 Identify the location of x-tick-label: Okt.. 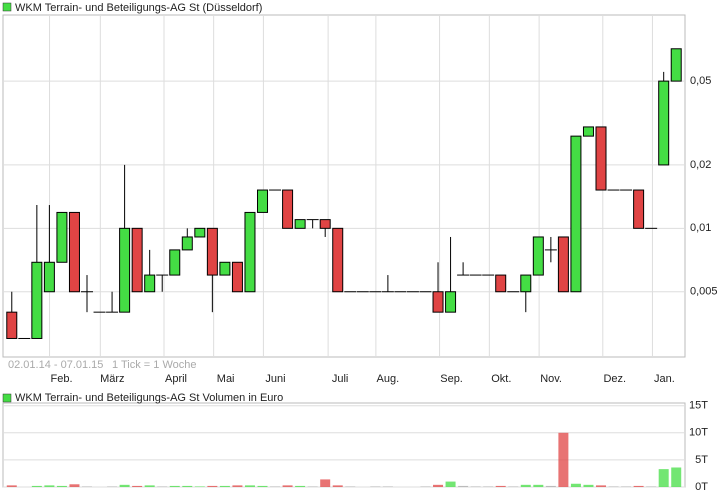
(501, 379).